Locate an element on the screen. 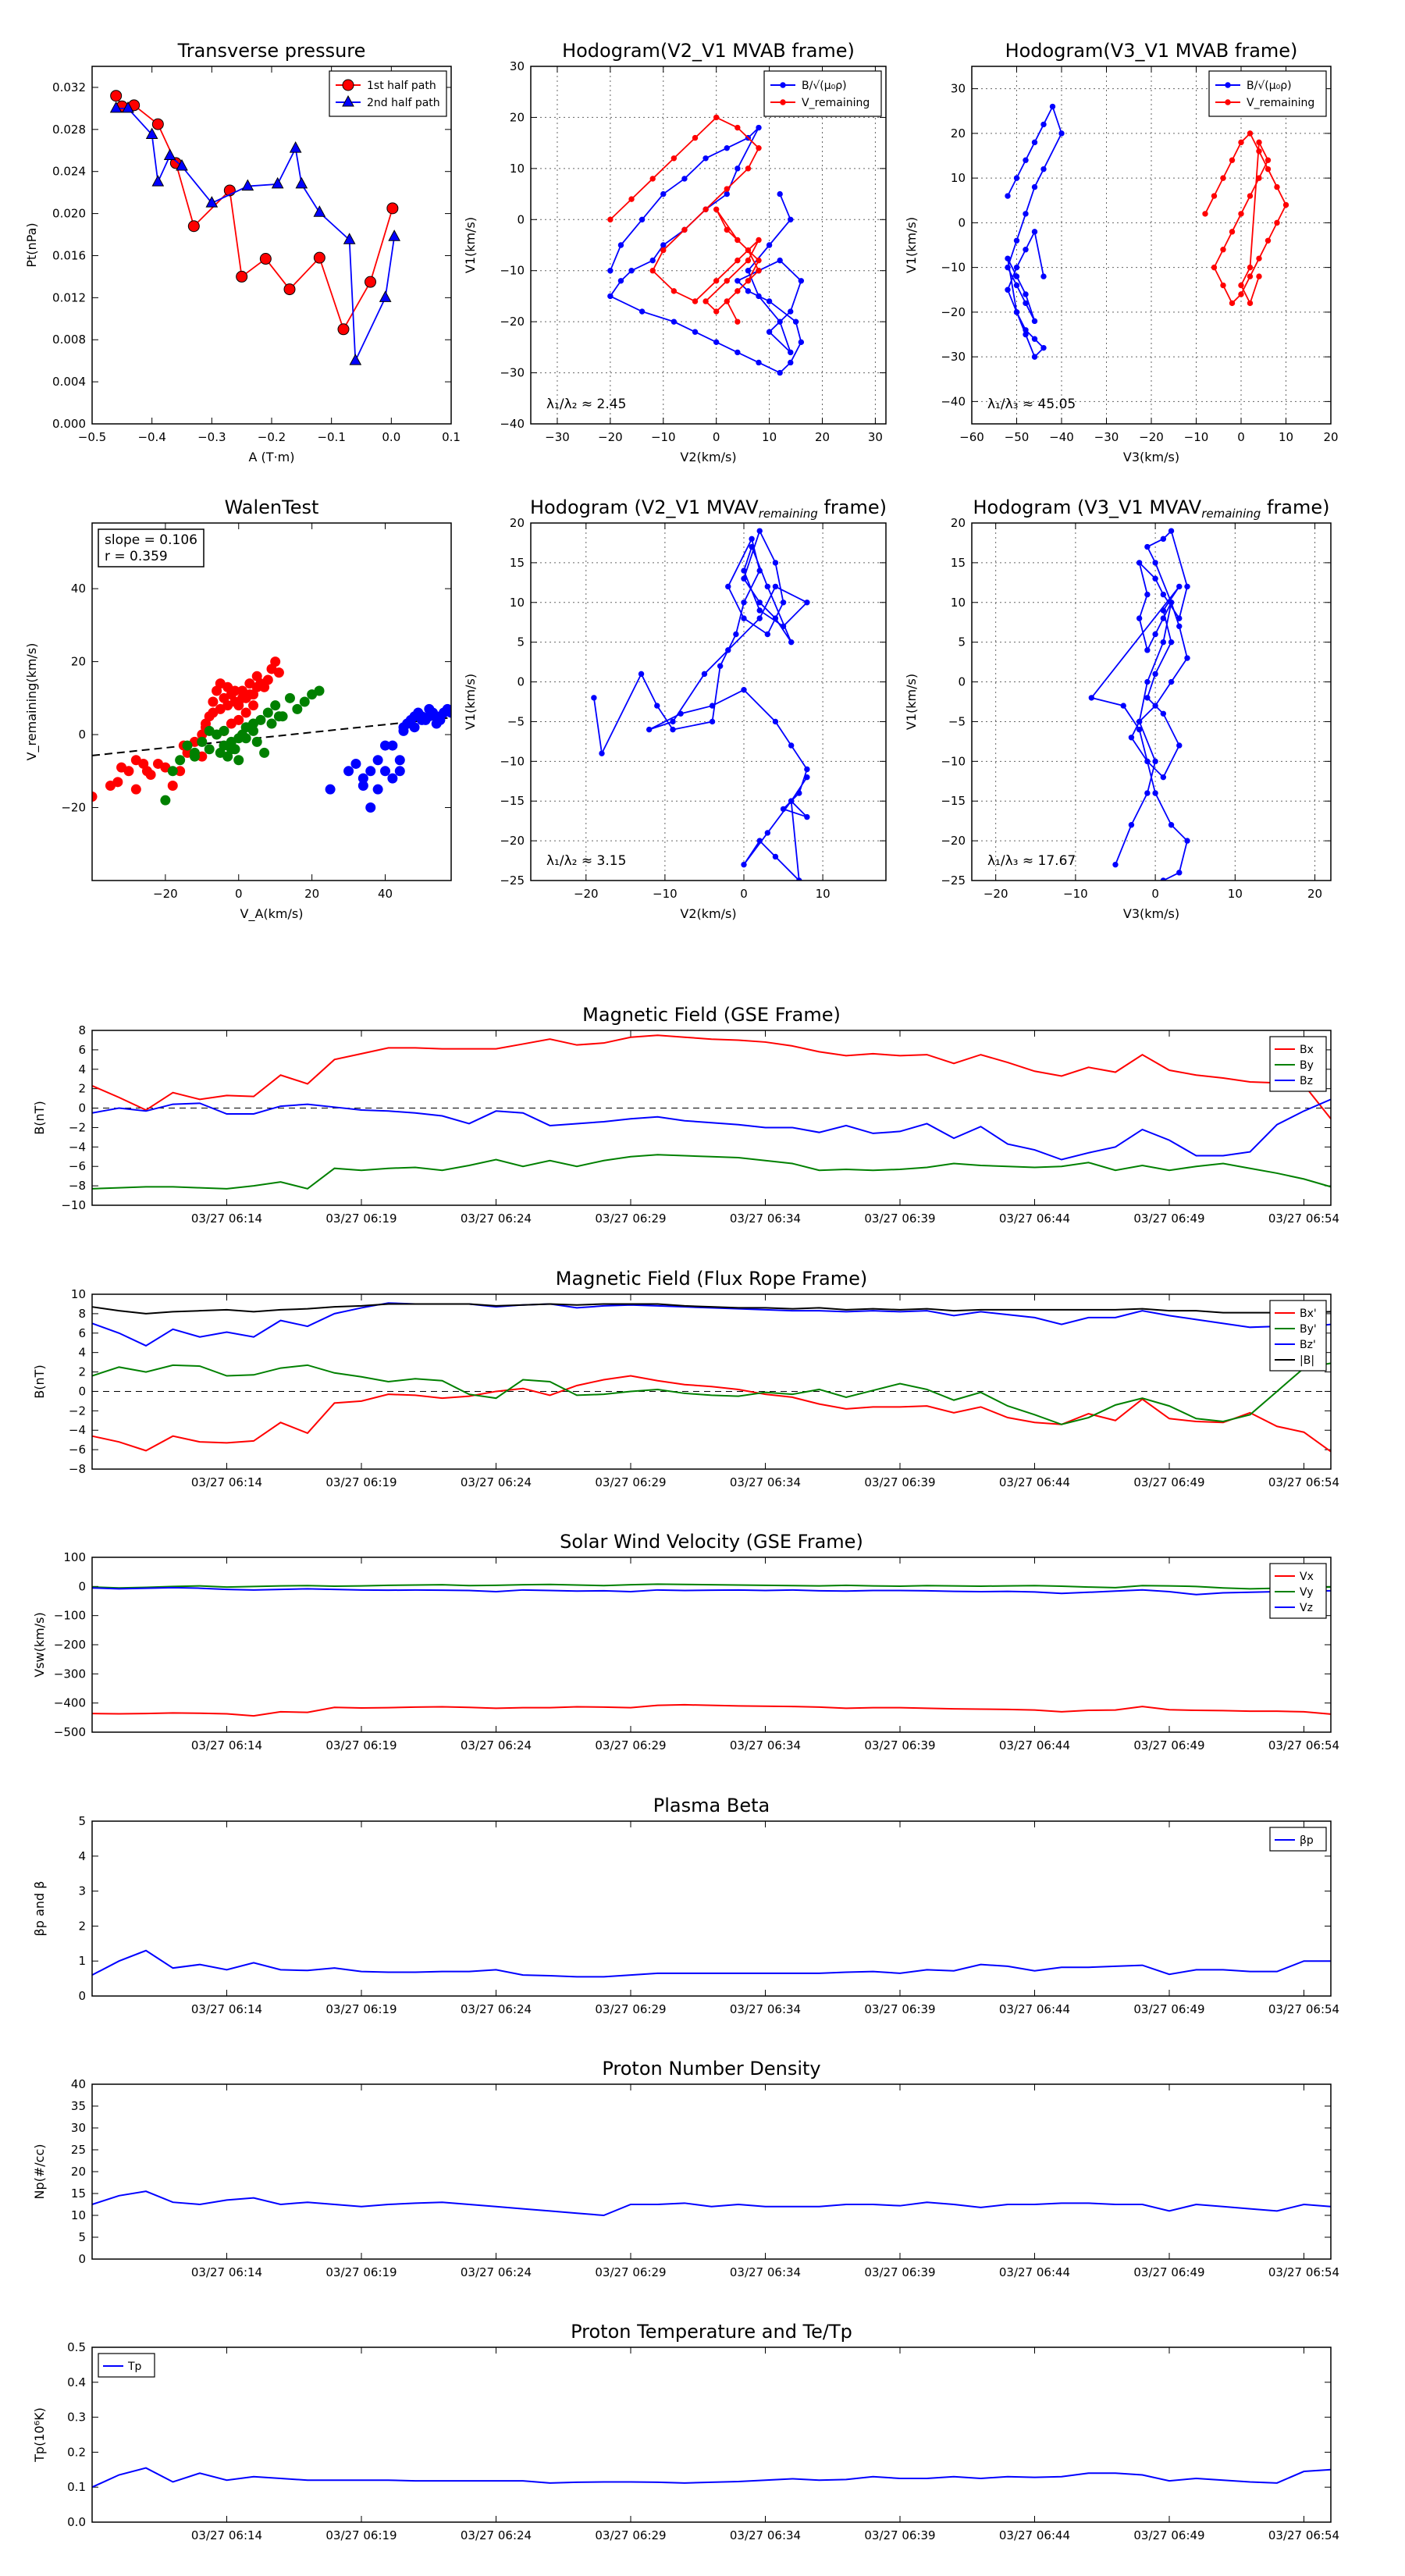 The width and height of the screenshot is (1405, 2576). y-tick-label: 0.032 is located at coordinates (69, 87).